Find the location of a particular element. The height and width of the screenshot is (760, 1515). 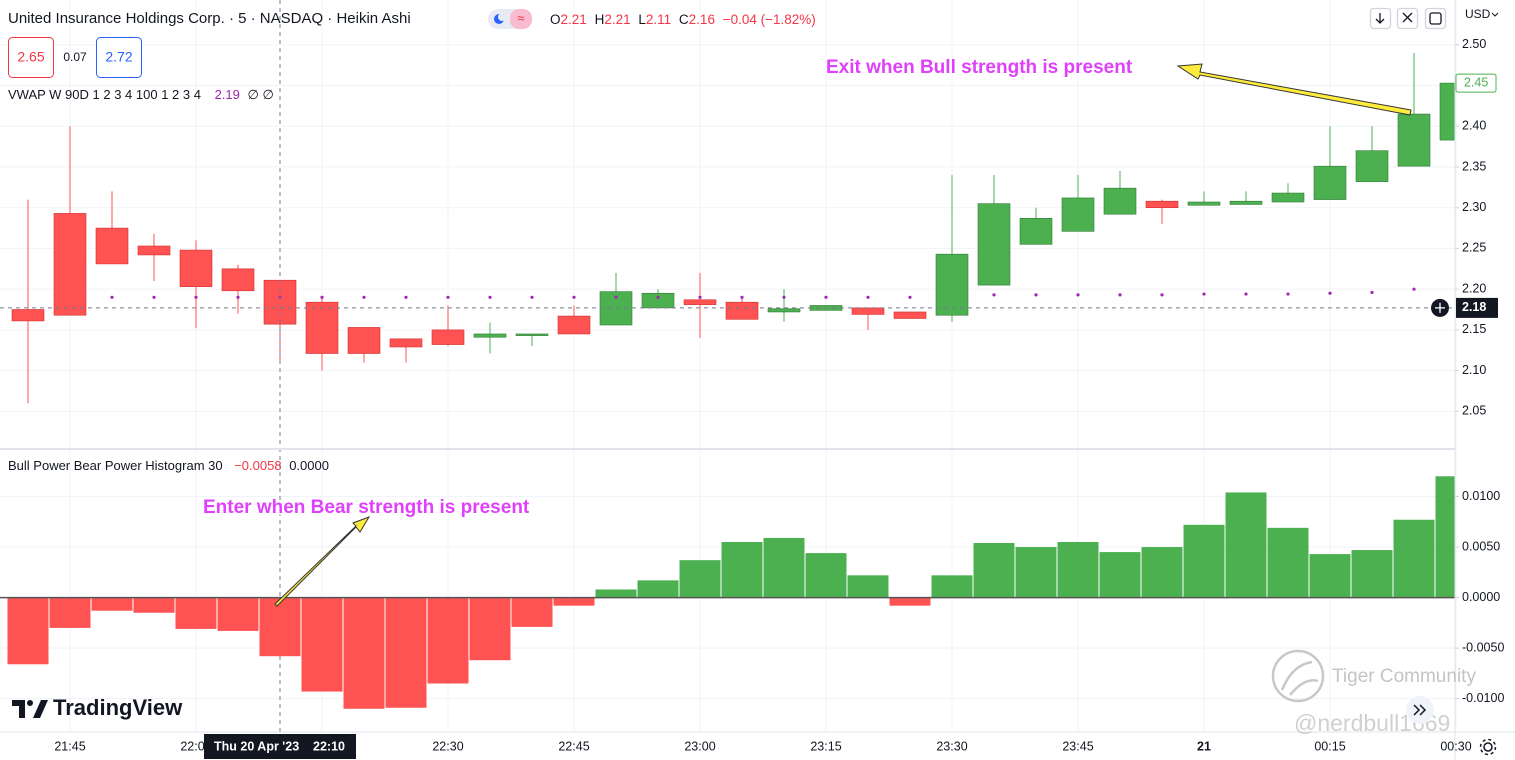

vwap-name: VWAP W 90D 1 2 3 4 100 1 2 3 4 is located at coordinates (104, 94).